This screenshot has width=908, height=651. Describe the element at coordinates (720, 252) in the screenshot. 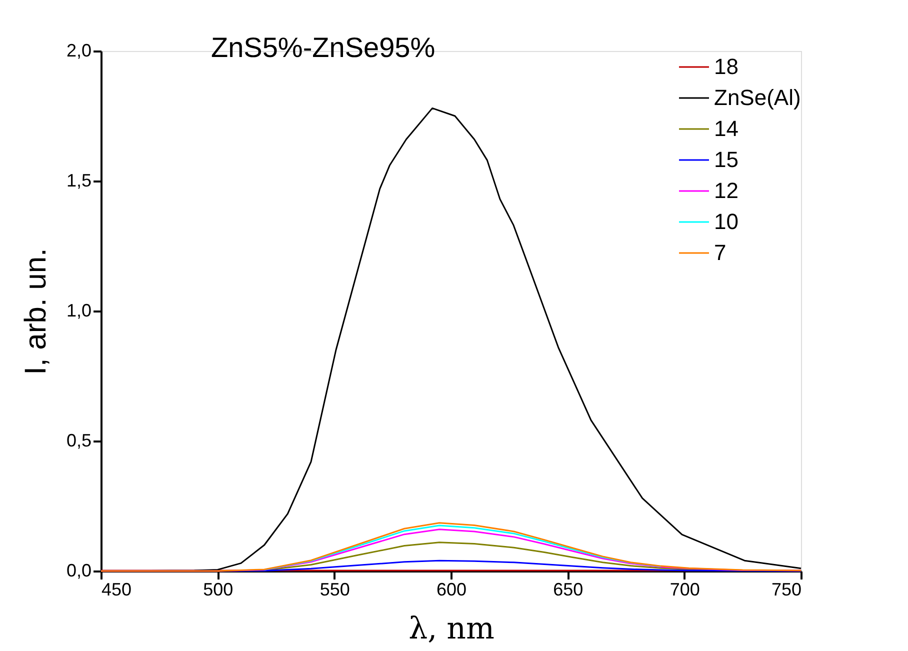

I see `legend-label: 7` at that location.